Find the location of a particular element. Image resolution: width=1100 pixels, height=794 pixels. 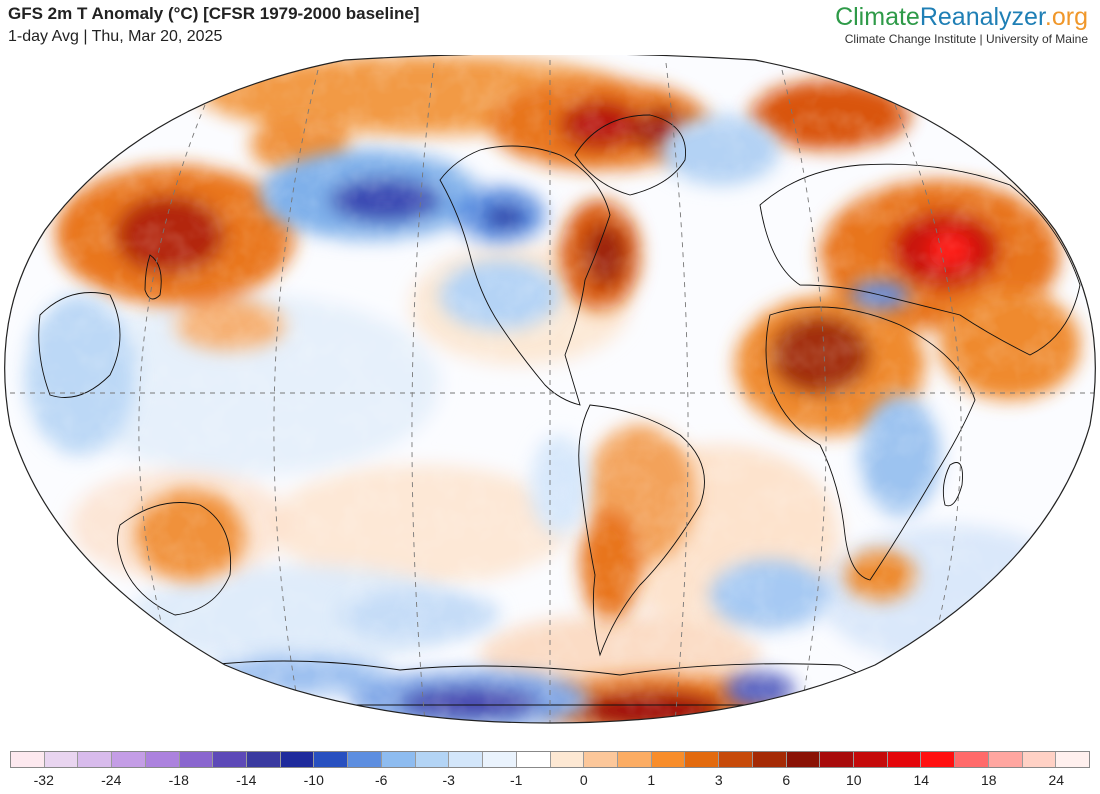

legend-tick-label: -24 is located at coordinates (111, 780).